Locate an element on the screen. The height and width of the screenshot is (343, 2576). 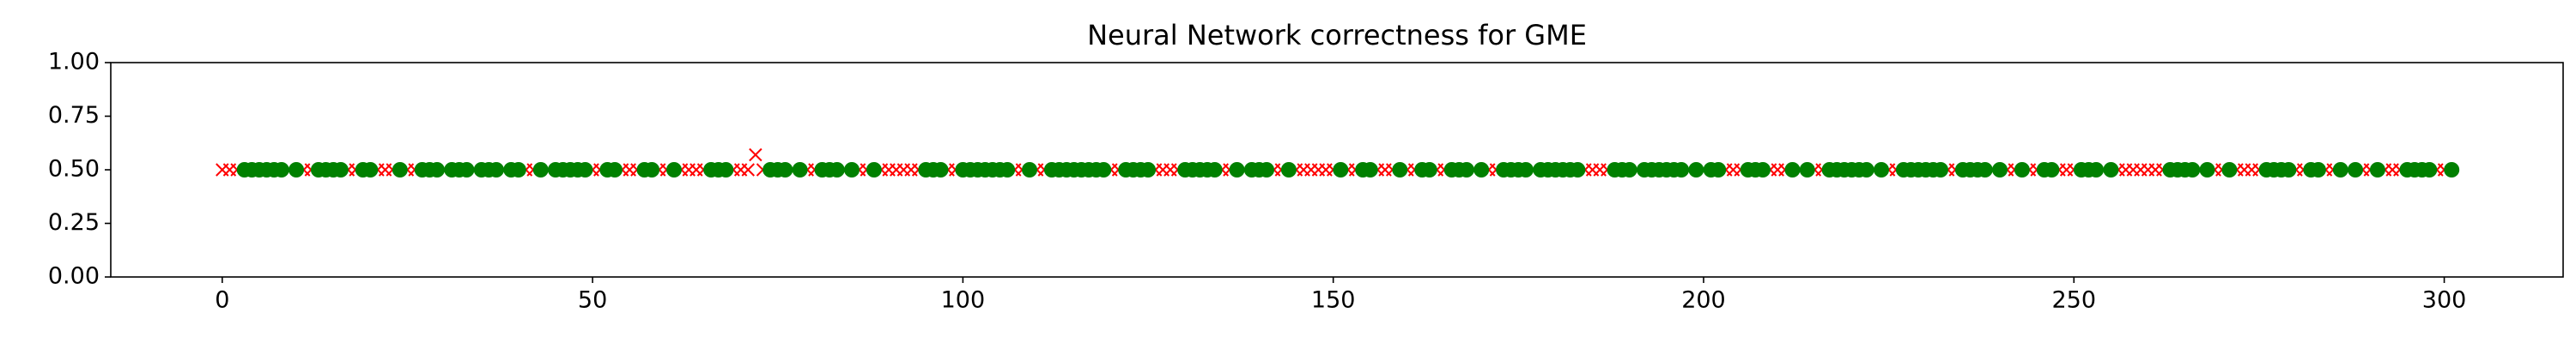
y-tick-label: 0.50 is located at coordinates (74, 169).